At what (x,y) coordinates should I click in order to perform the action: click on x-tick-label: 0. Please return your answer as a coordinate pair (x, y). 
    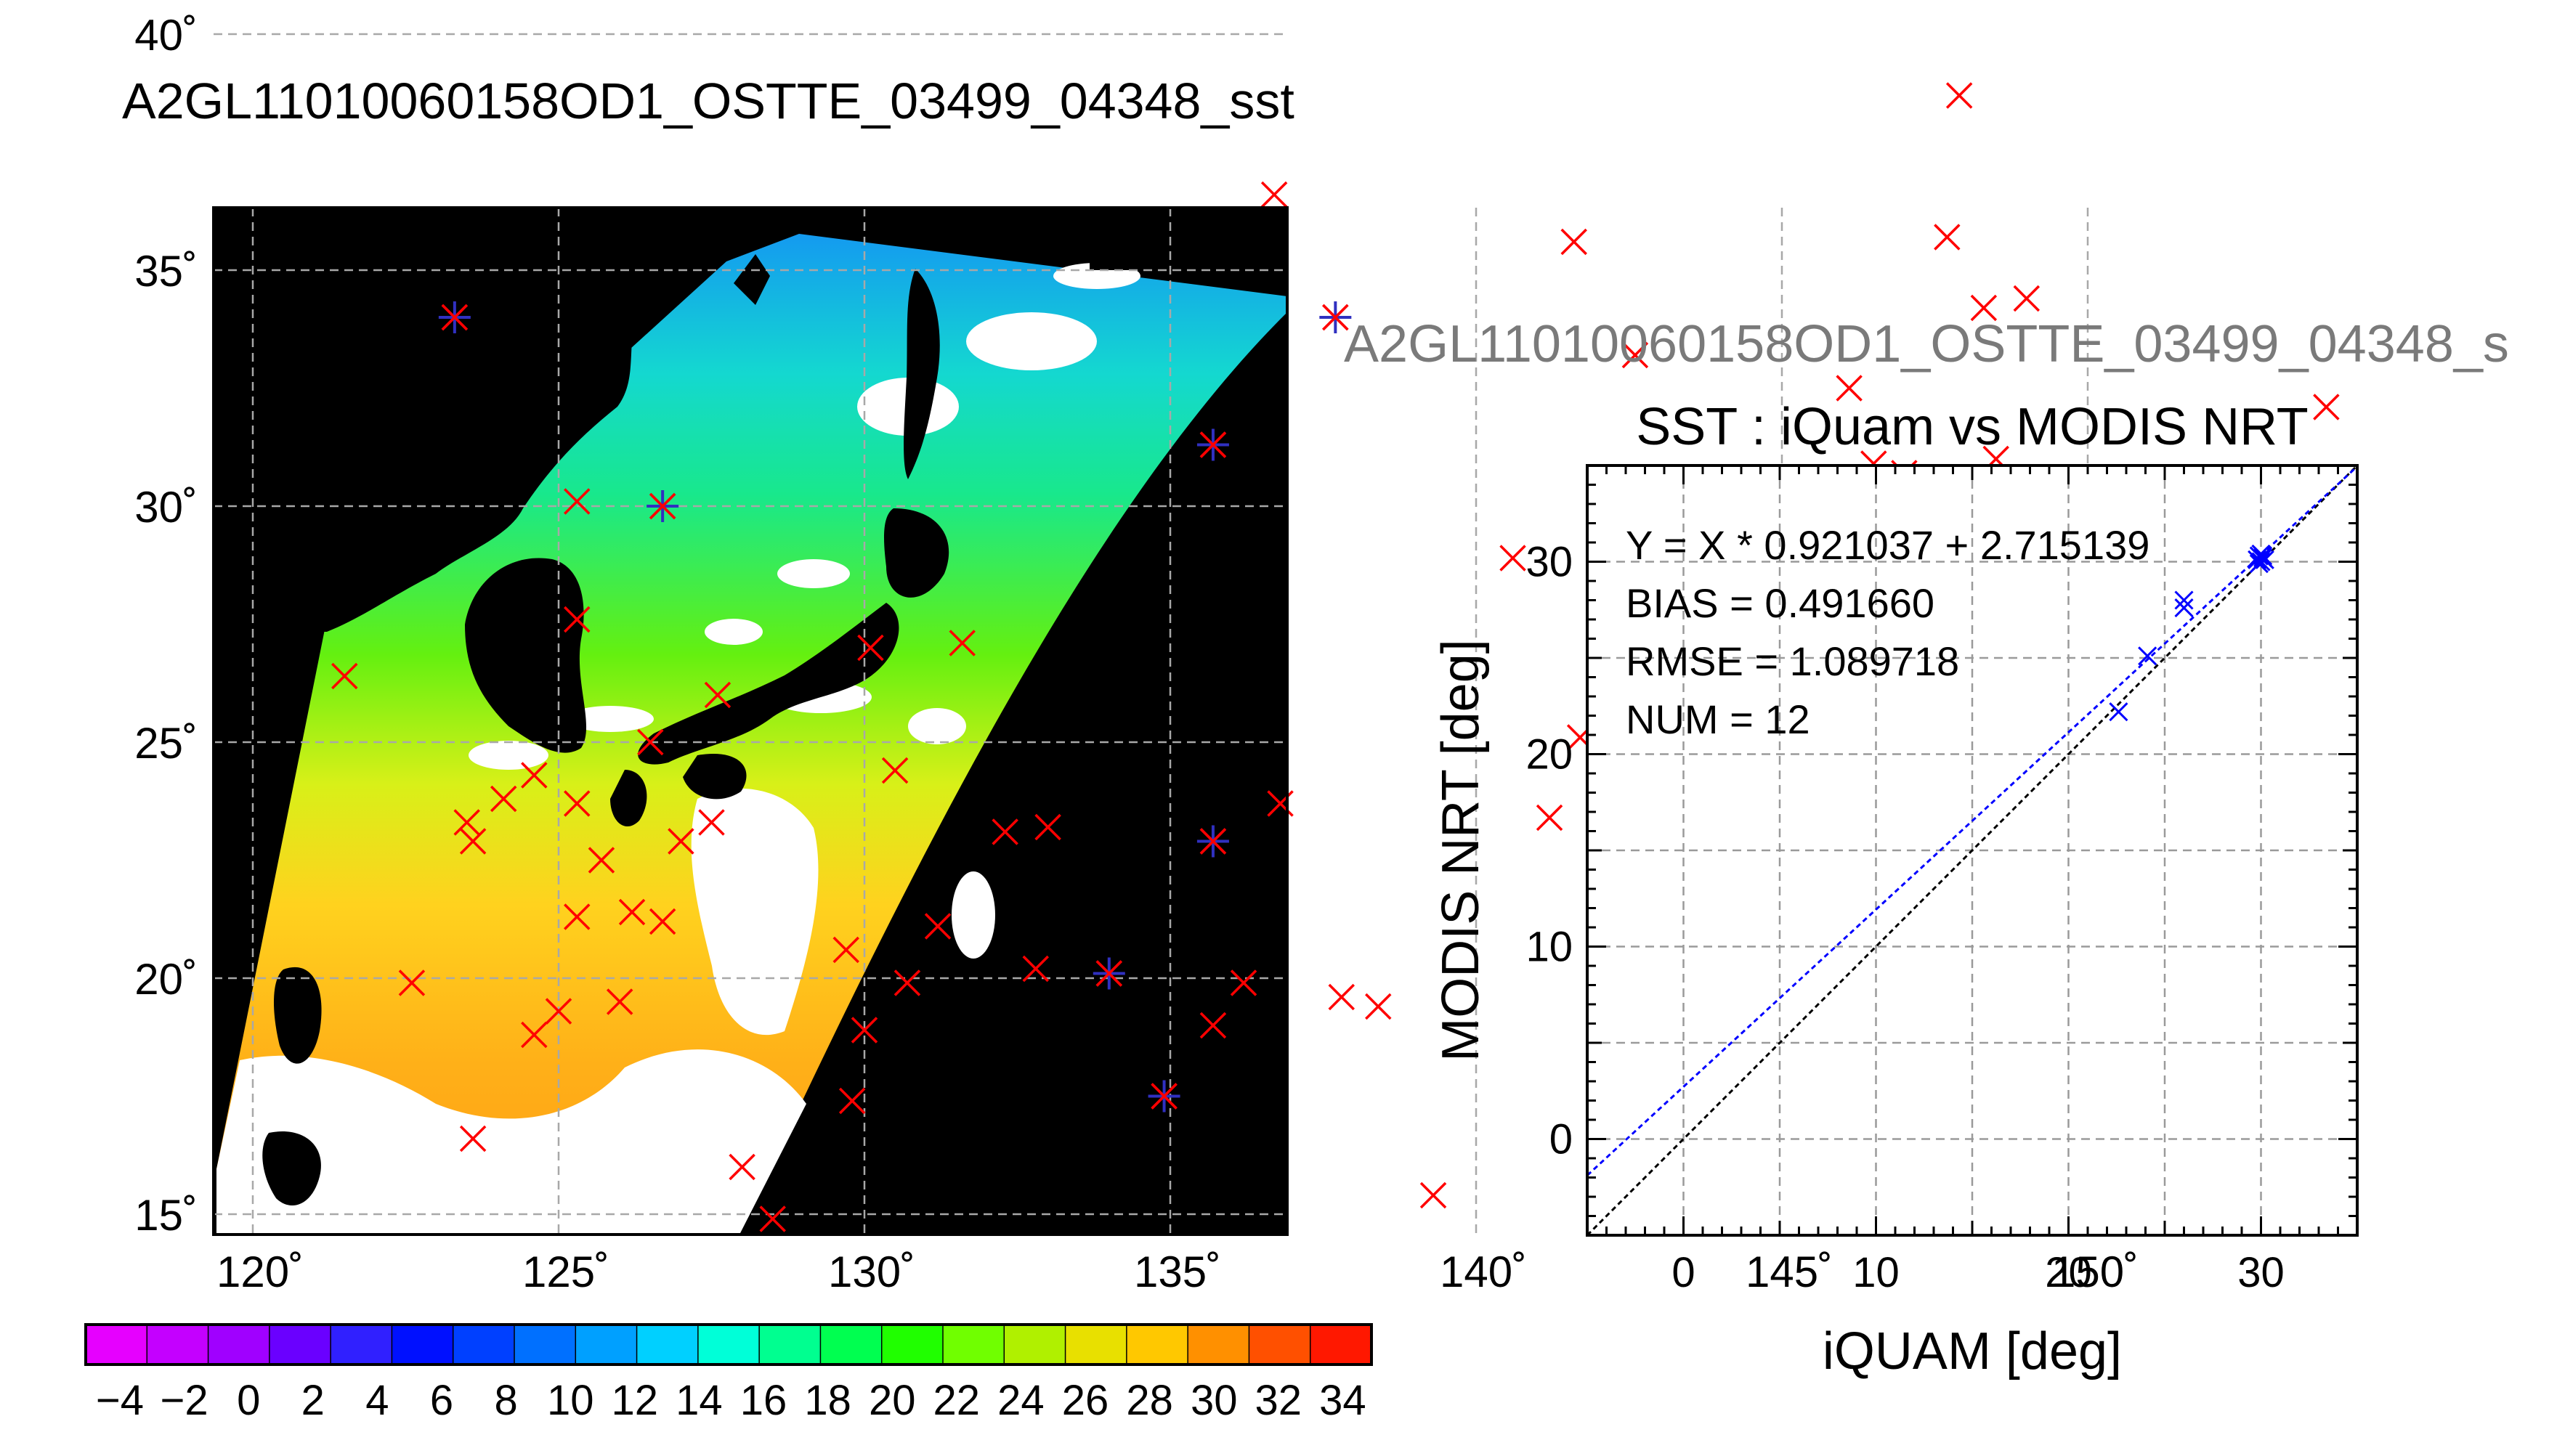
    Looking at the image, I should click on (1683, 1272).